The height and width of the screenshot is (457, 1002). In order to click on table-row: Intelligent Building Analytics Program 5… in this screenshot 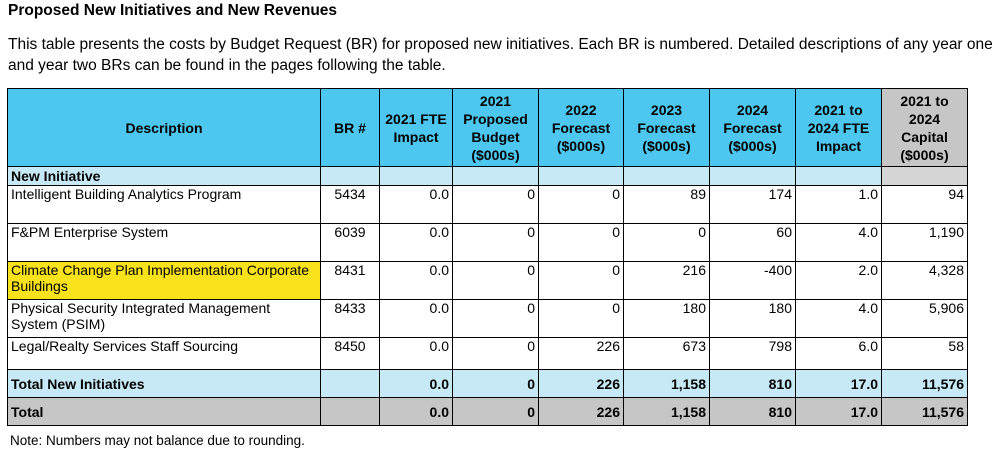, I will do `click(487, 204)`.